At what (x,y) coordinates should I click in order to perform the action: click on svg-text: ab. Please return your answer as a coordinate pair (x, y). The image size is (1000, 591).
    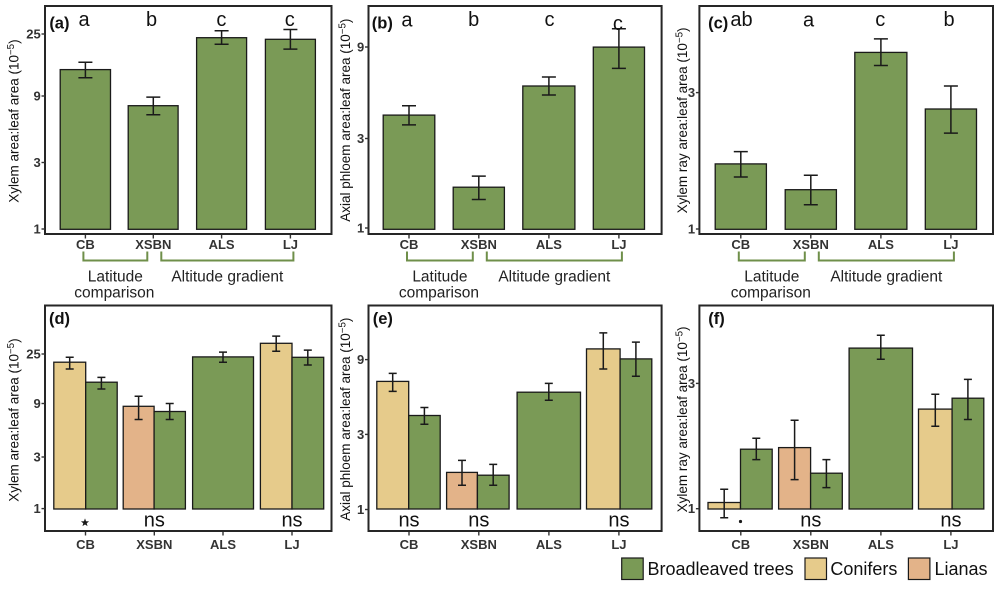
    Looking at the image, I should click on (741, 20).